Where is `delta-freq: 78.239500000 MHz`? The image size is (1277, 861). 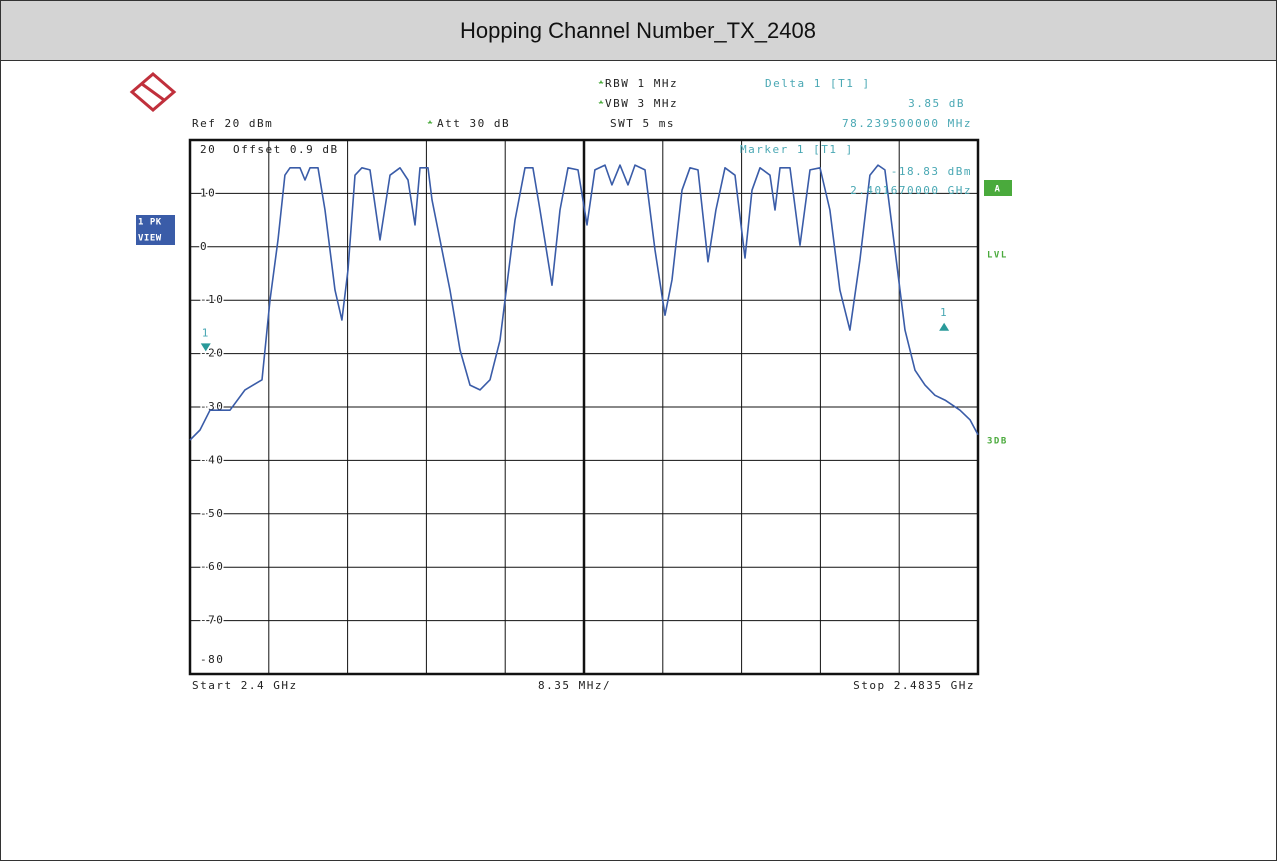 delta-freq: 78.239500000 MHz is located at coordinates (907, 123).